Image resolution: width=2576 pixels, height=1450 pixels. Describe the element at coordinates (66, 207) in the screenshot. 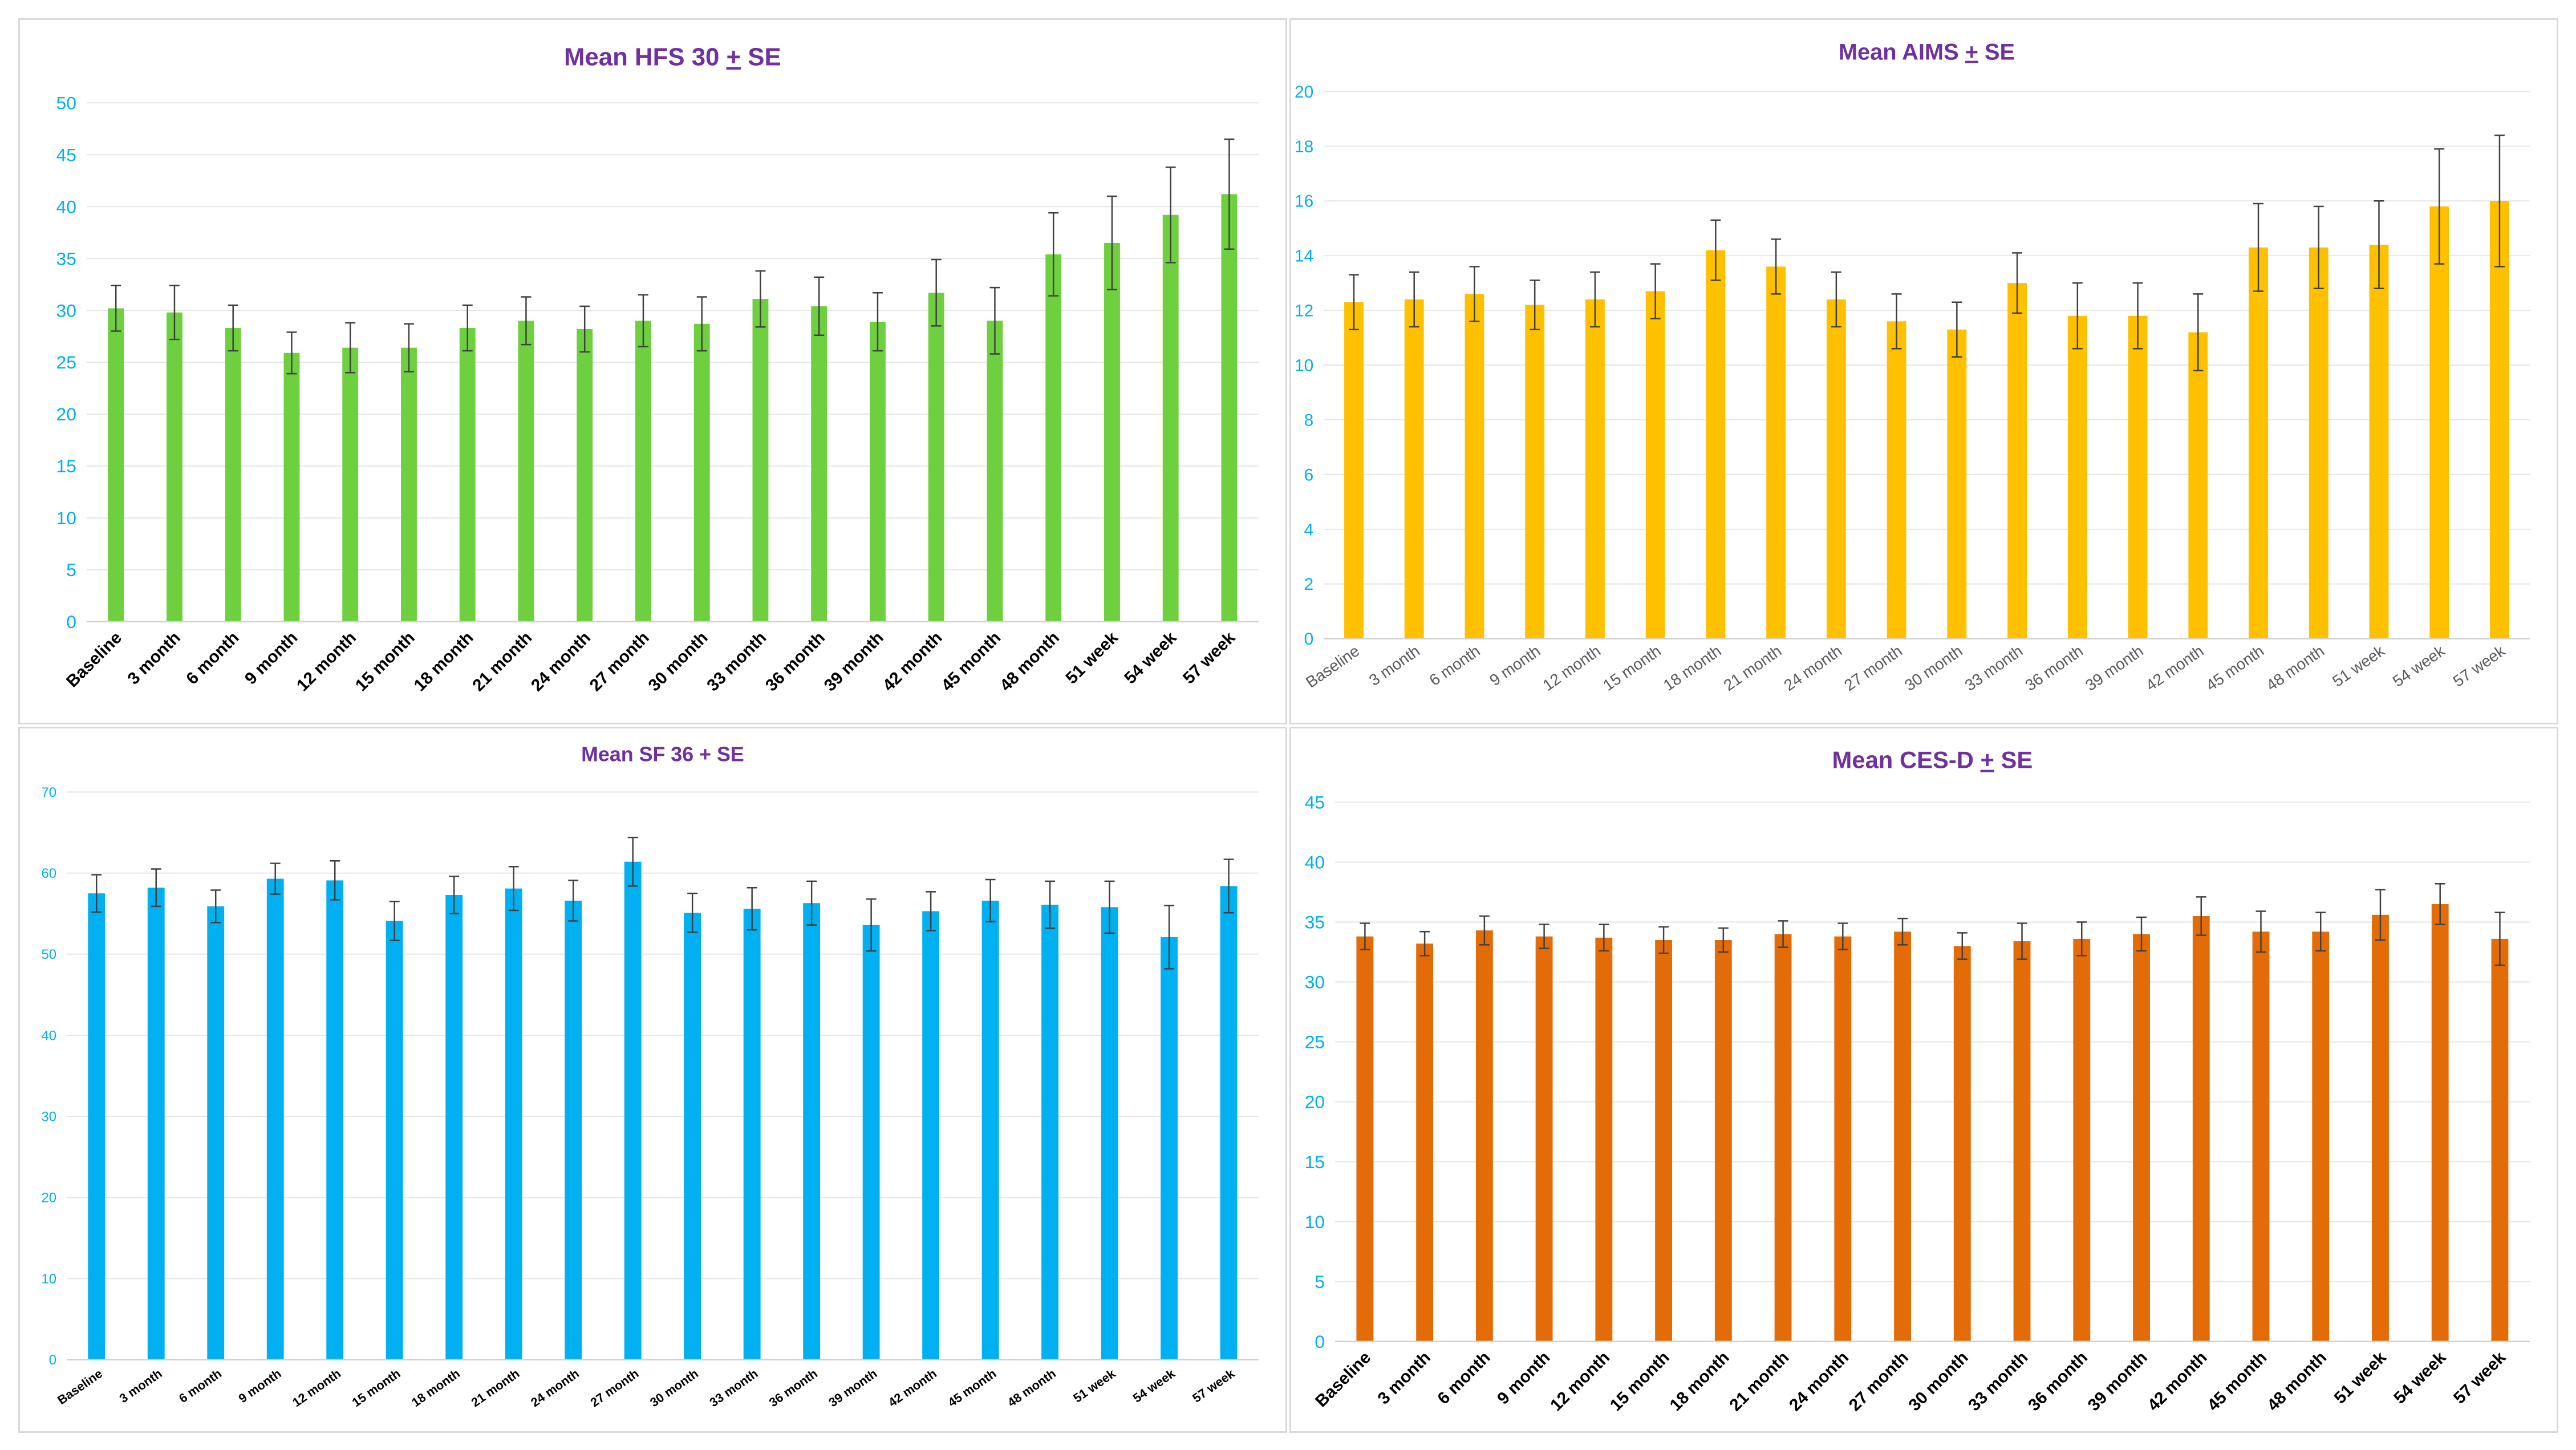

I see `hfs30-ytick-label: 40` at that location.